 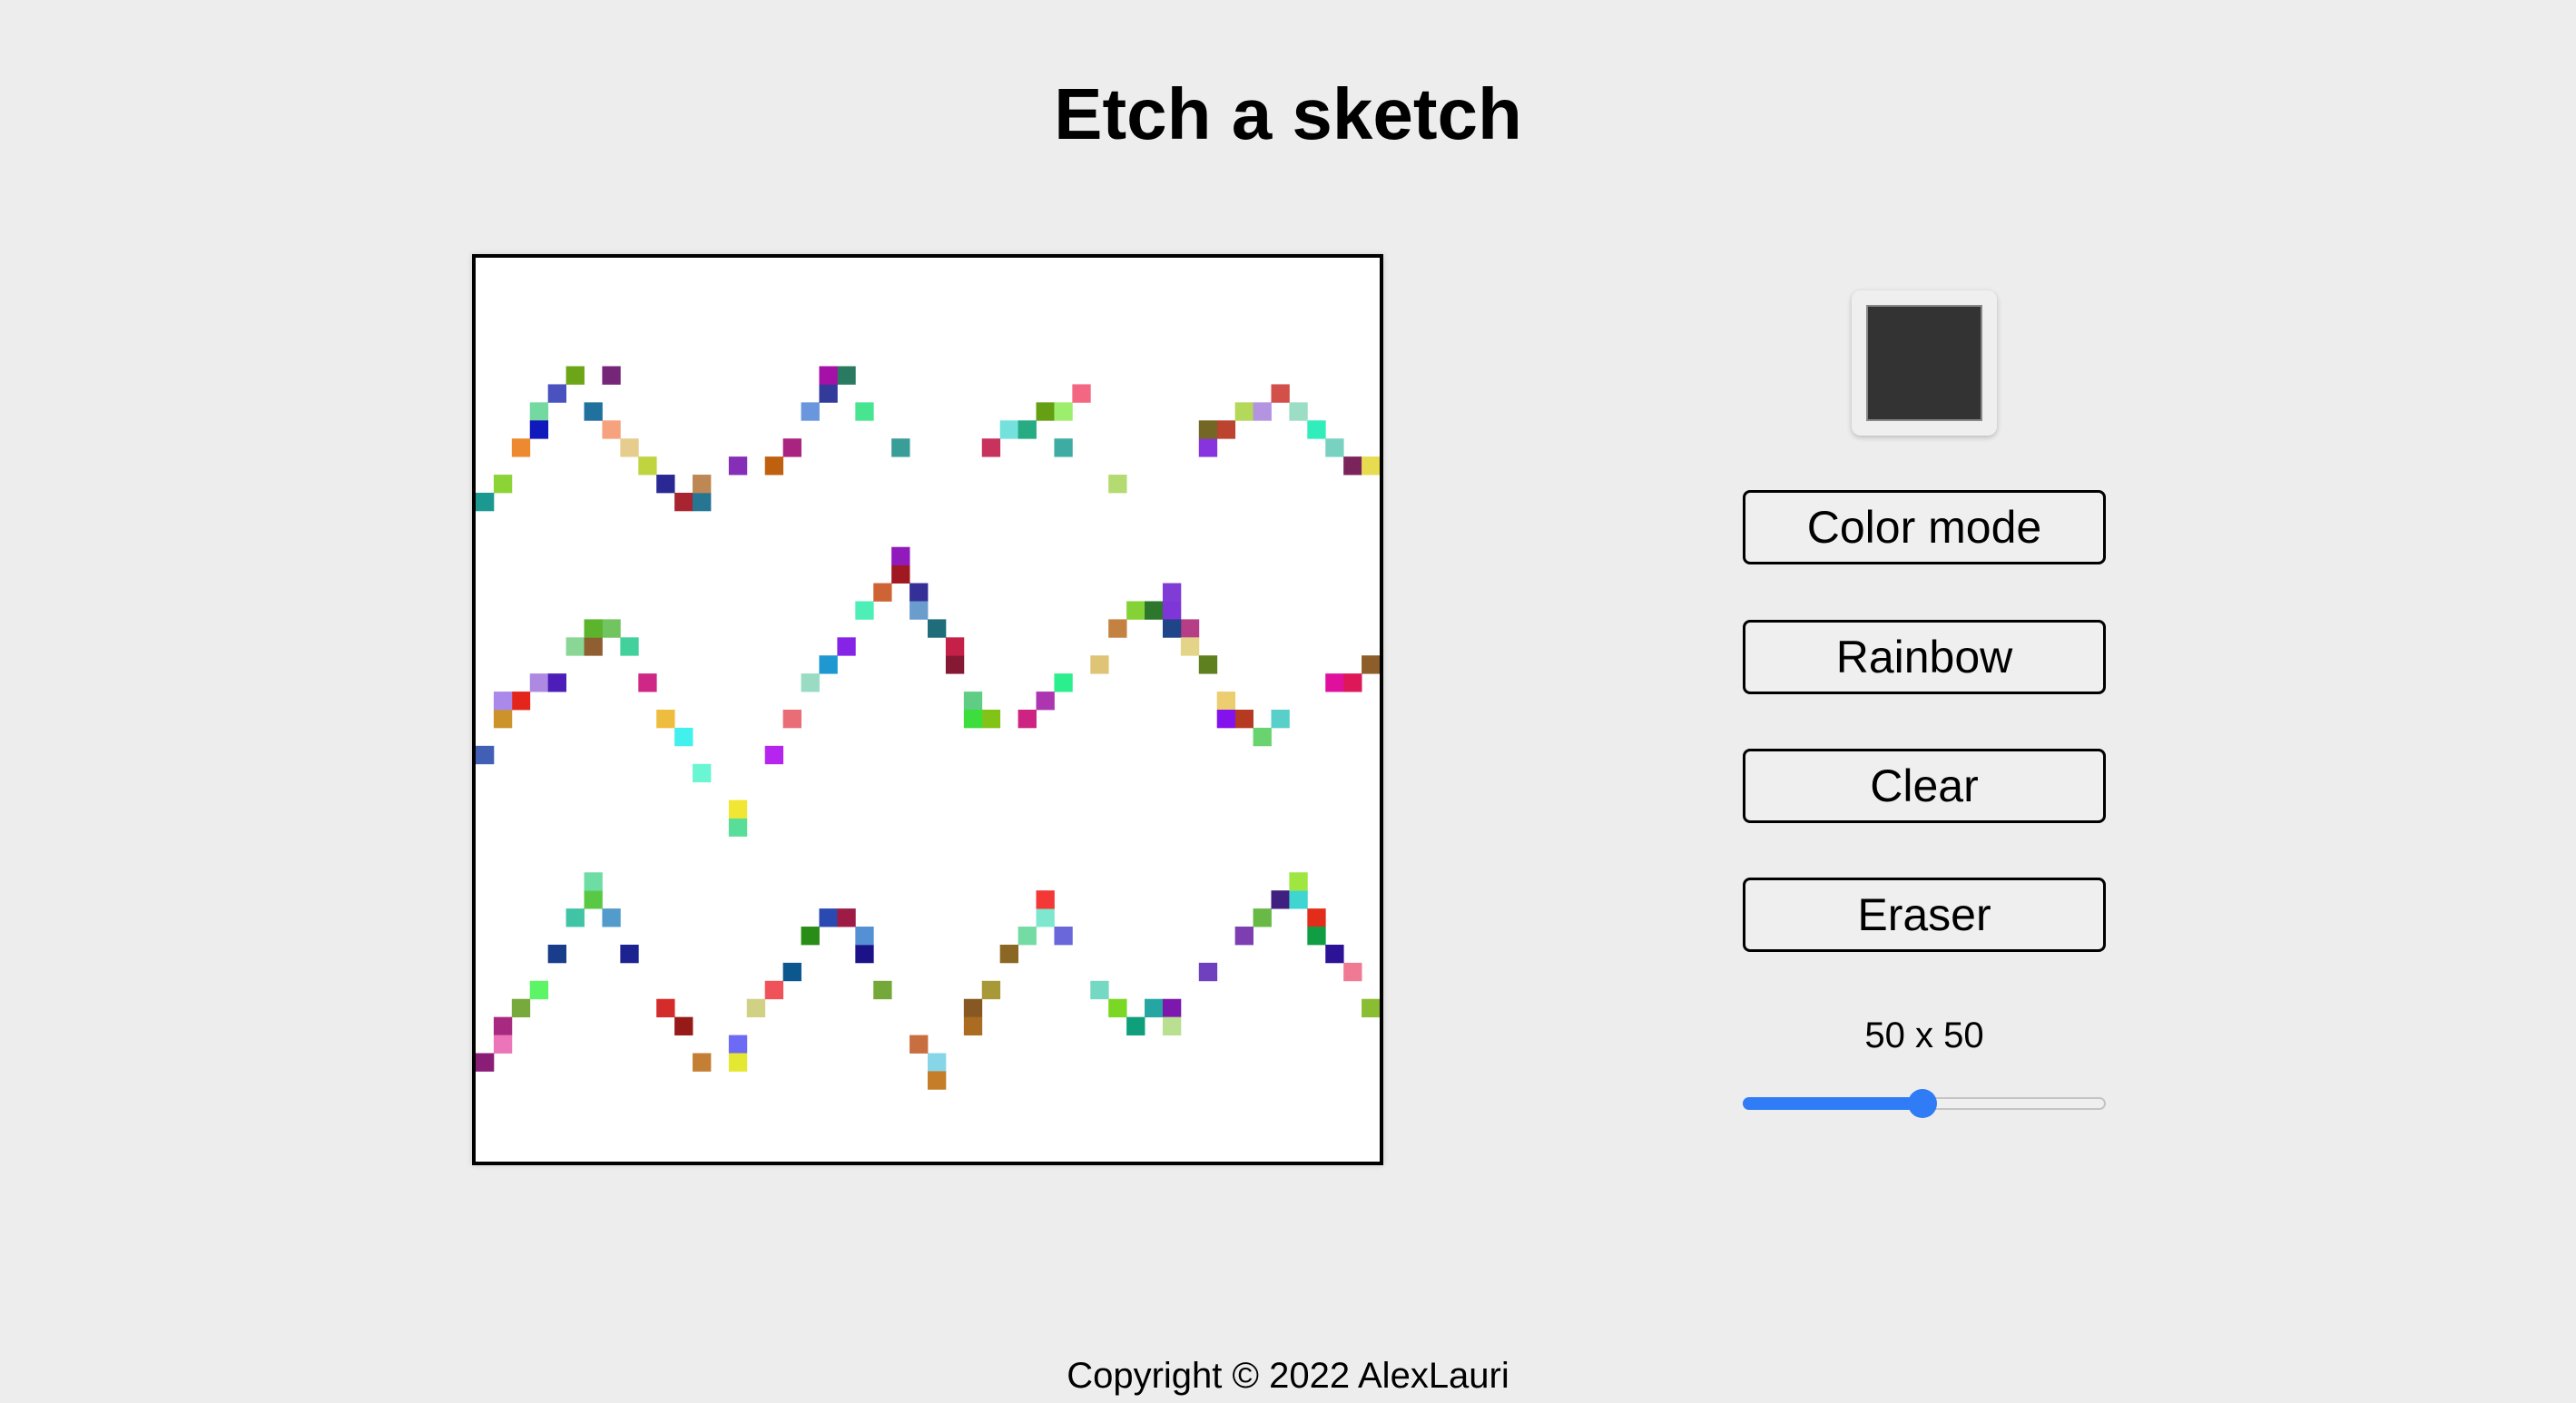 What do you see at coordinates (1924, 915) in the screenshot?
I see `eraser-button: Eraser` at bounding box center [1924, 915].